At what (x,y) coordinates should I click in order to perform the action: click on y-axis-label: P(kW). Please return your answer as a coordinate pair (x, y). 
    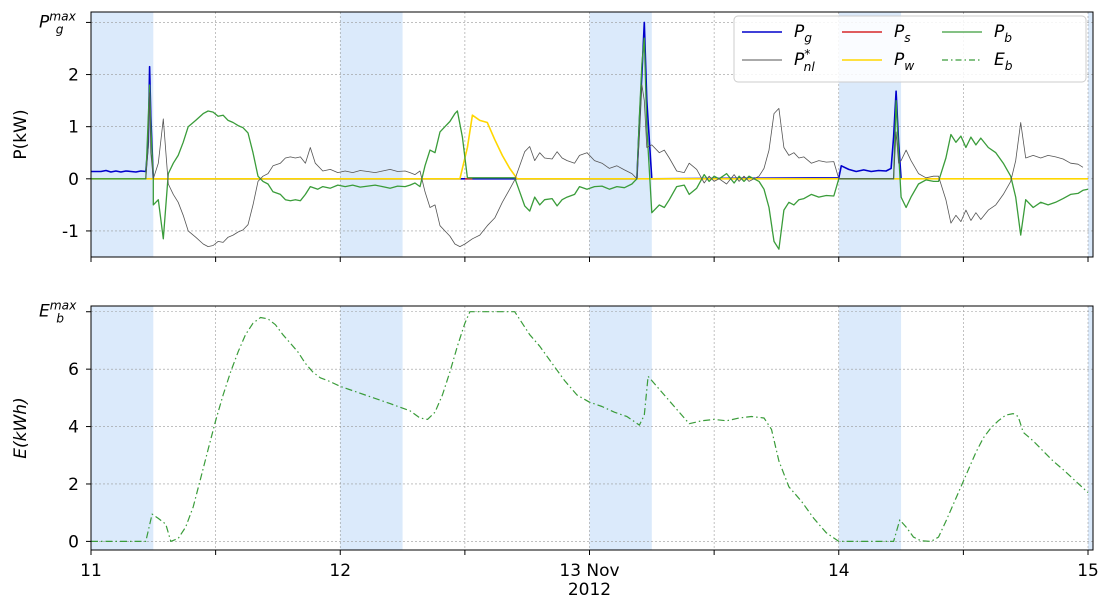
    Looking at the image, I should click on (21, 134).